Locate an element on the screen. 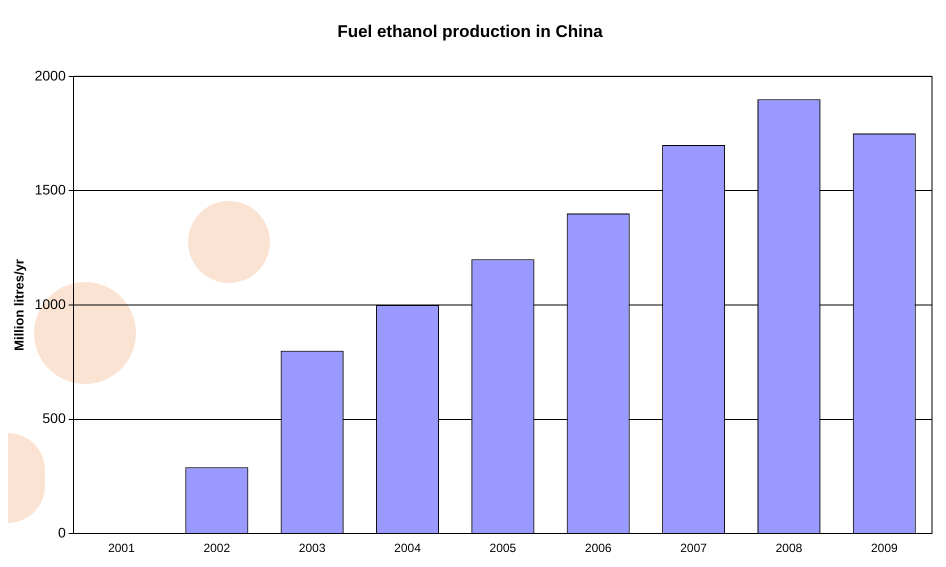 The image size is (946, 567). y-tick-label: 0 is located at coordinates (62, 532).